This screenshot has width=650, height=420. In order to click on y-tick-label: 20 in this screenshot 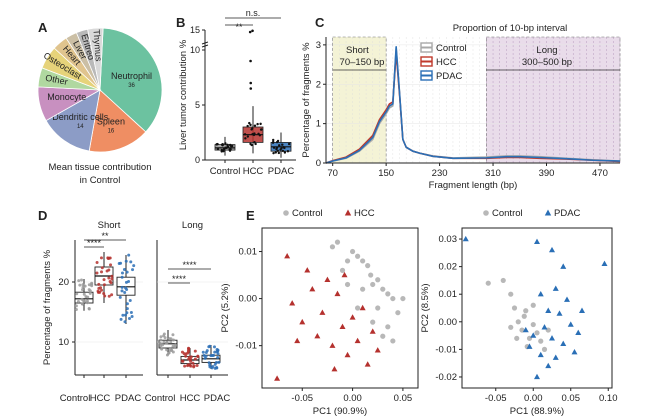, I will do `click(63, 282)`.